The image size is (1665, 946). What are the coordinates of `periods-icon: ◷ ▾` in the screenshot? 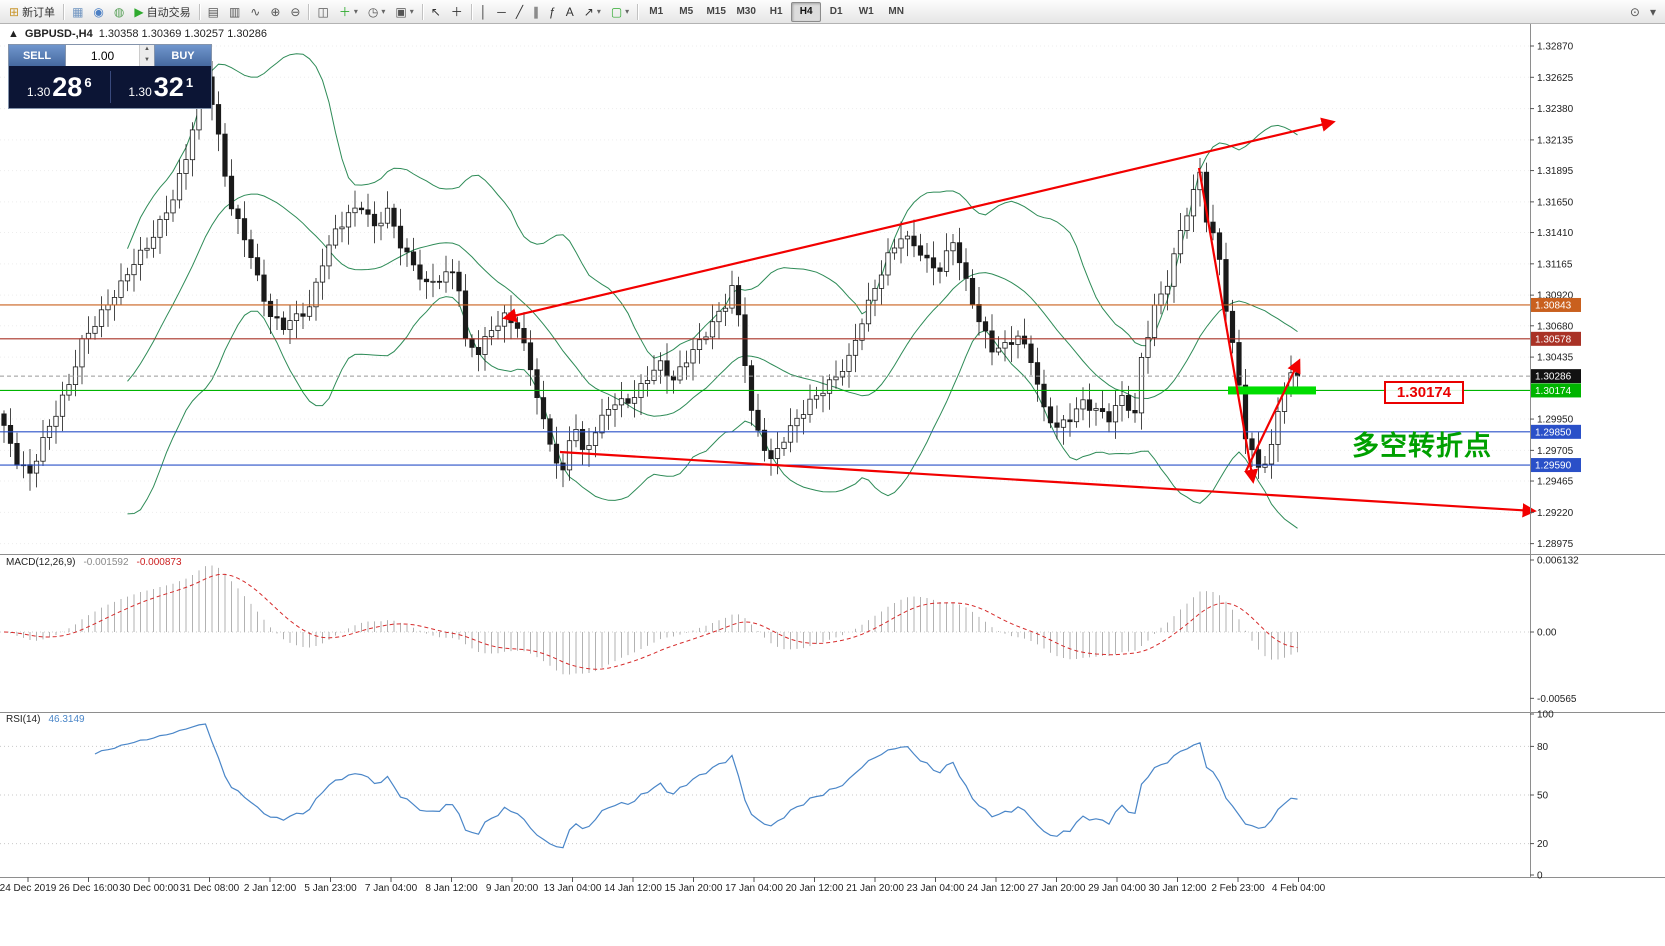 It's located at (377, 12).